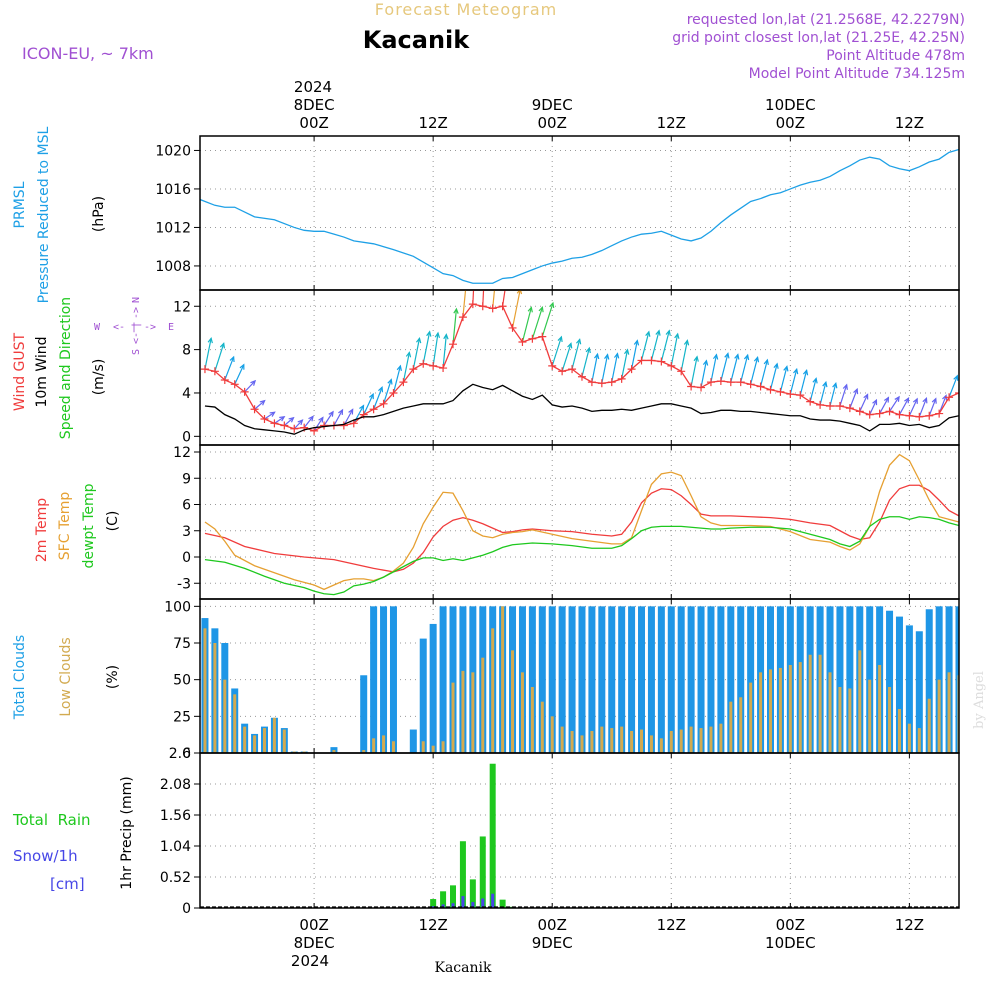 This screenshot has width=1000, height=1000. What do you see at coordinates (177, 607) in the screenshot?
I see `y-tick-label: 100` at bounding box center [177, 607].